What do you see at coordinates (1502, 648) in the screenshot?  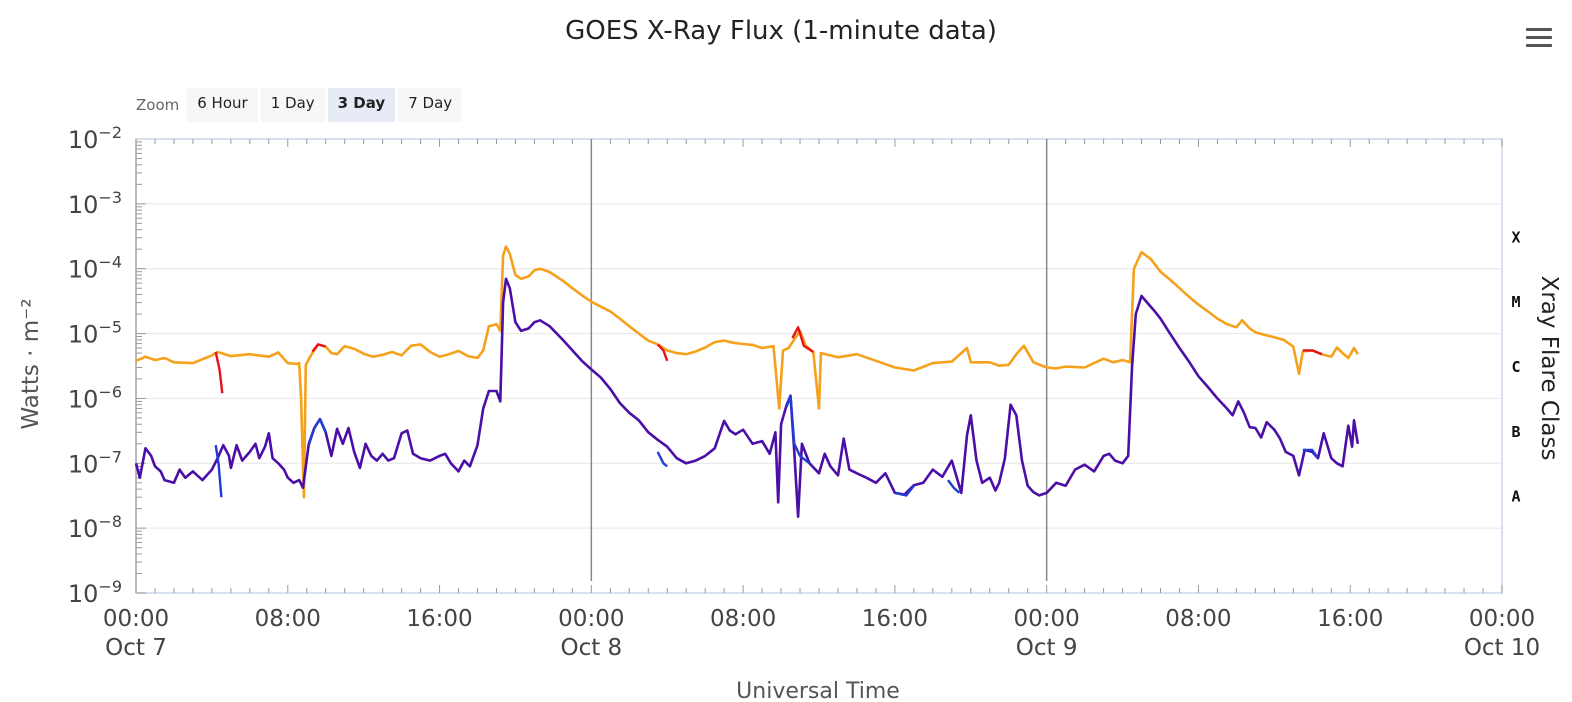 I see `x-tick-date-label: Oct 10` at bounding box center [1502, 648].